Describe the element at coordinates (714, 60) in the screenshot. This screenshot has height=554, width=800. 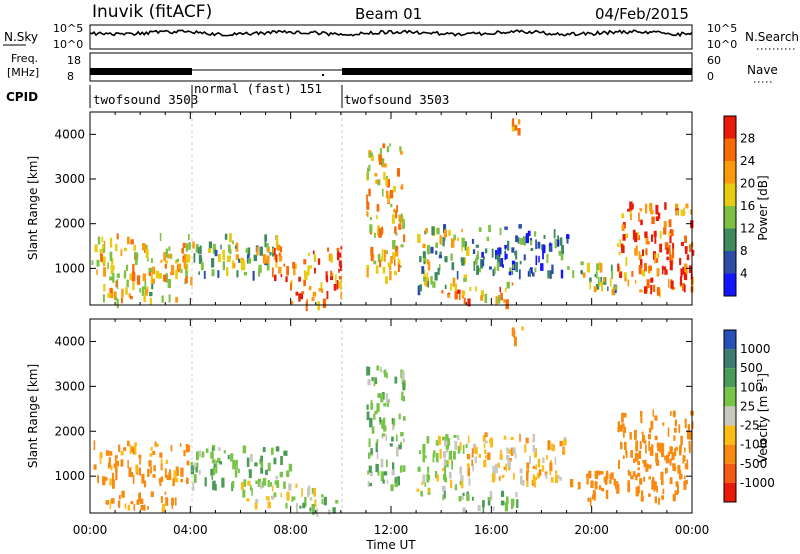
I see `nave-tick-top: 60` at that location.